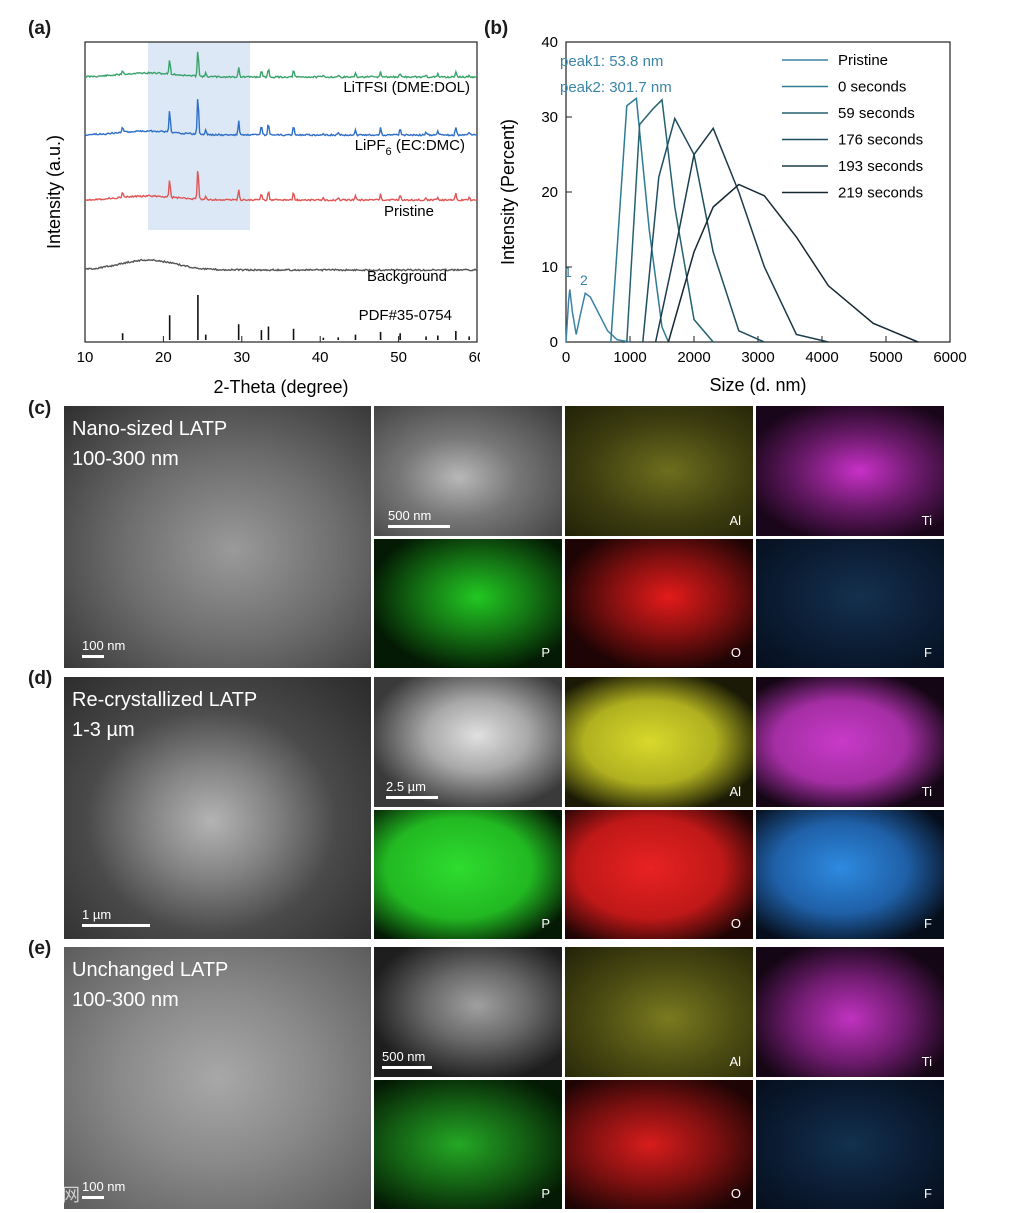  Describe the element at coordinates (926, 520) in the screenshot. I see `eds-label-c-ti: Ti` at that location.